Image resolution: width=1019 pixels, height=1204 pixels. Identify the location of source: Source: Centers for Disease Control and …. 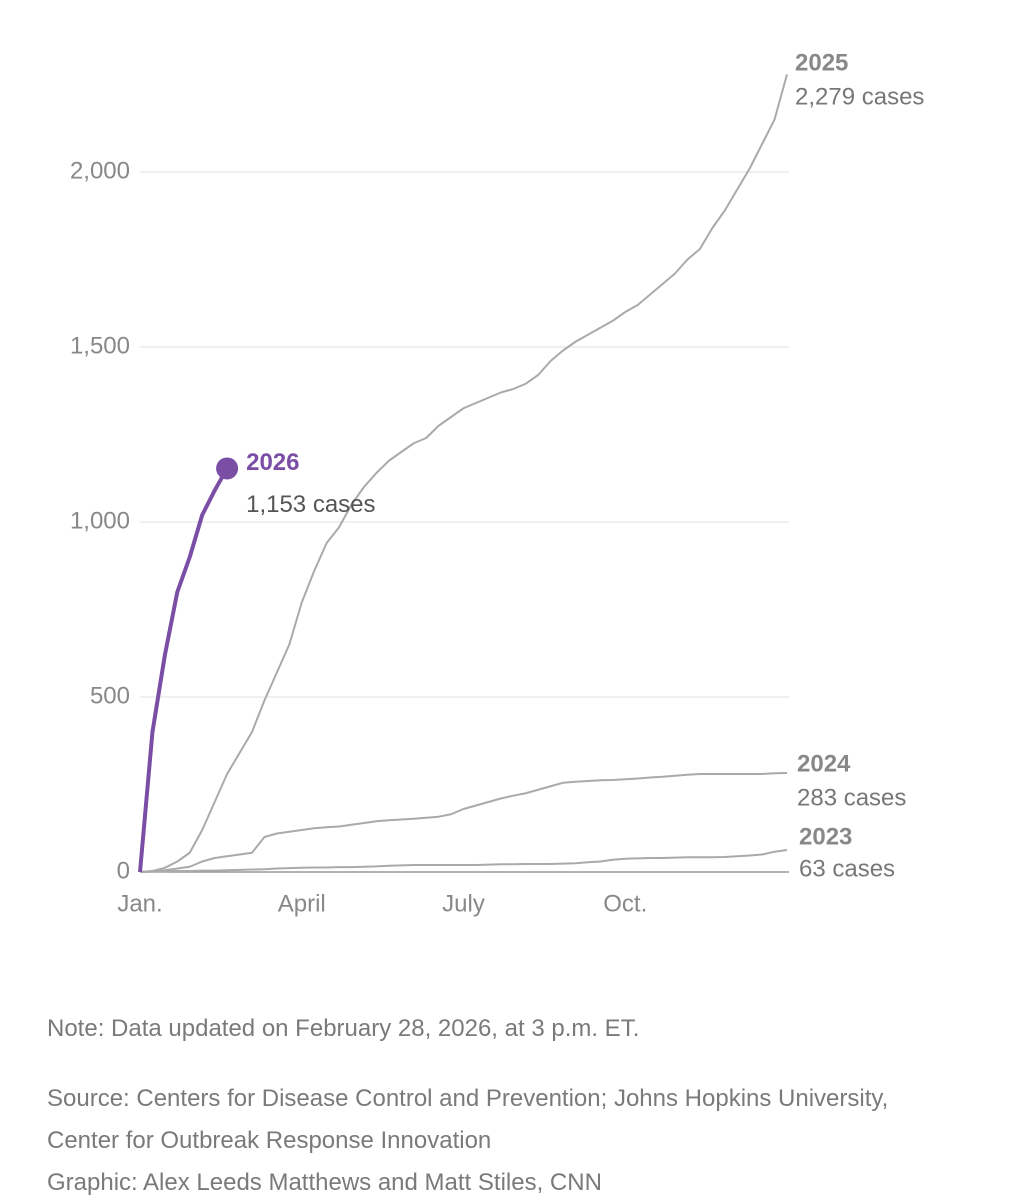
(468, 1119).